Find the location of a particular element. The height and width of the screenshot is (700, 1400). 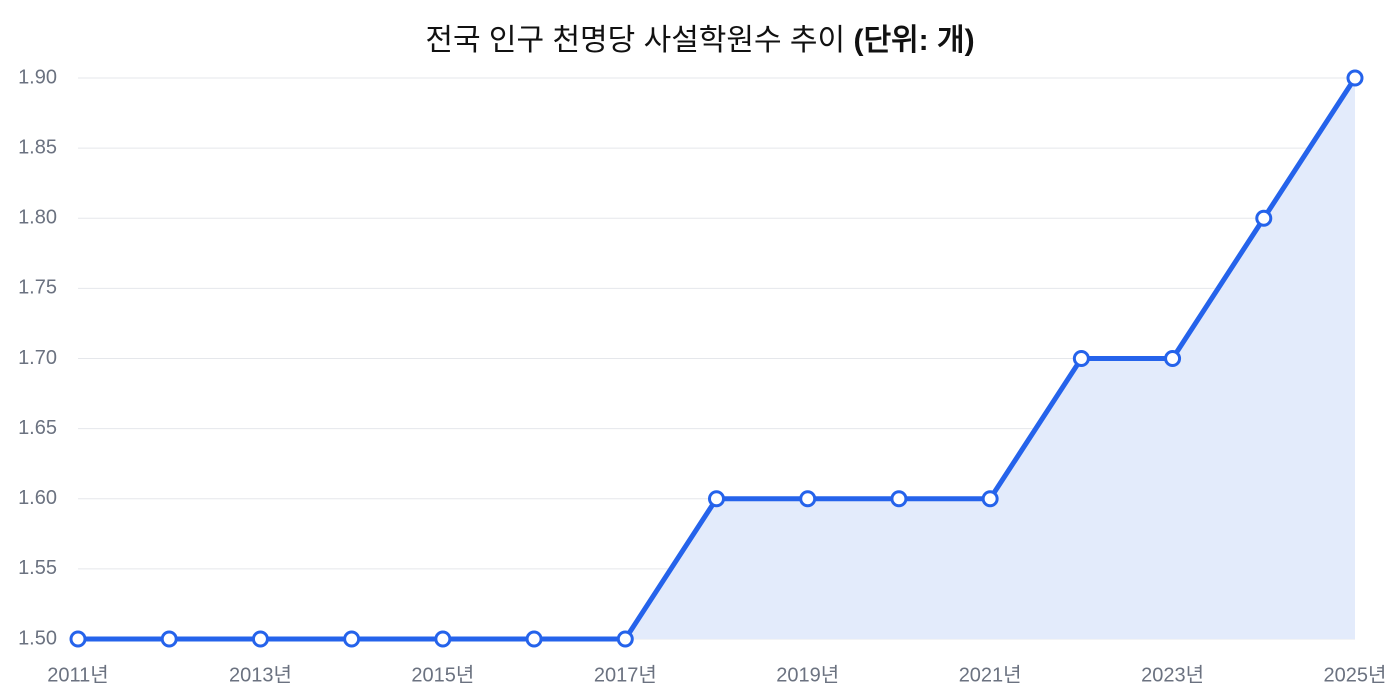

y-tick-label: 1.80 is located at coordinates (37, 218).